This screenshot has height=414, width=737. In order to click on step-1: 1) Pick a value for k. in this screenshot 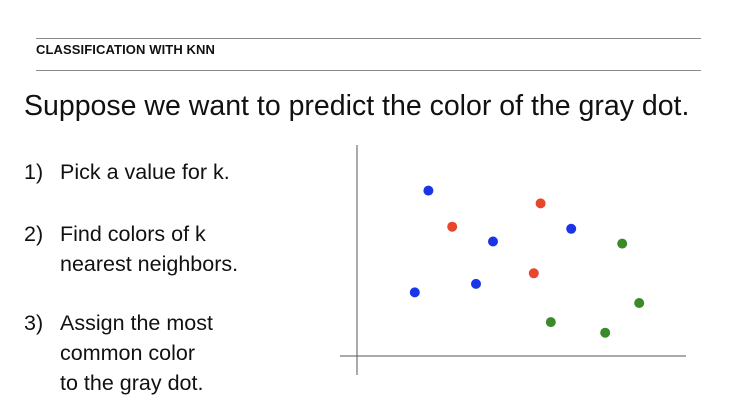, I will do `click(127, 172)`.